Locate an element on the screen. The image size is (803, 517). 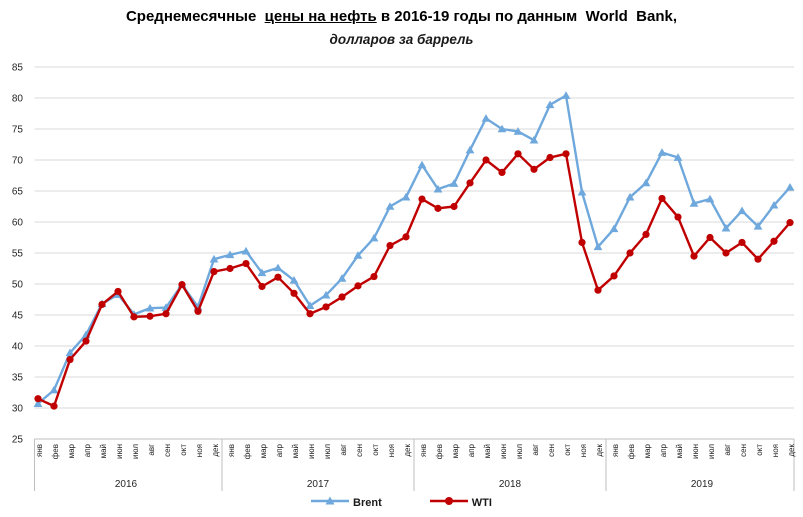
x-year-label: 2019 is located at coordinates (702, 484).